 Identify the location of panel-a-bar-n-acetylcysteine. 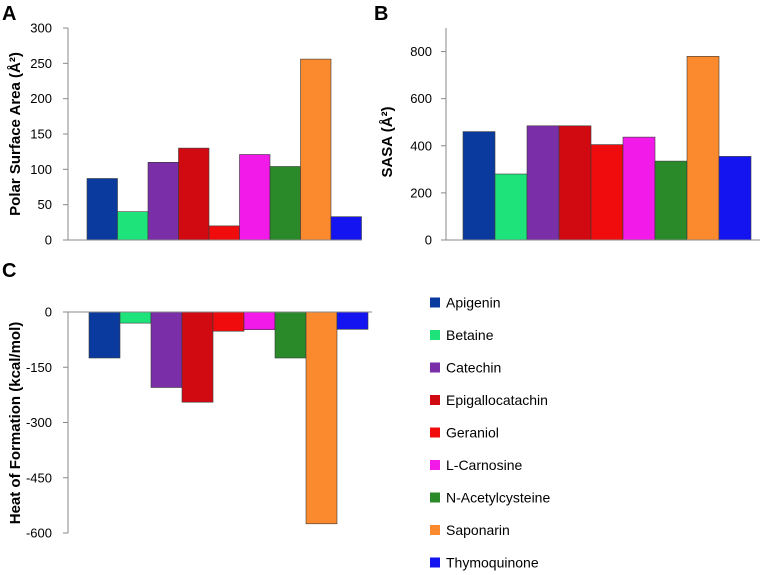
(285, 203).